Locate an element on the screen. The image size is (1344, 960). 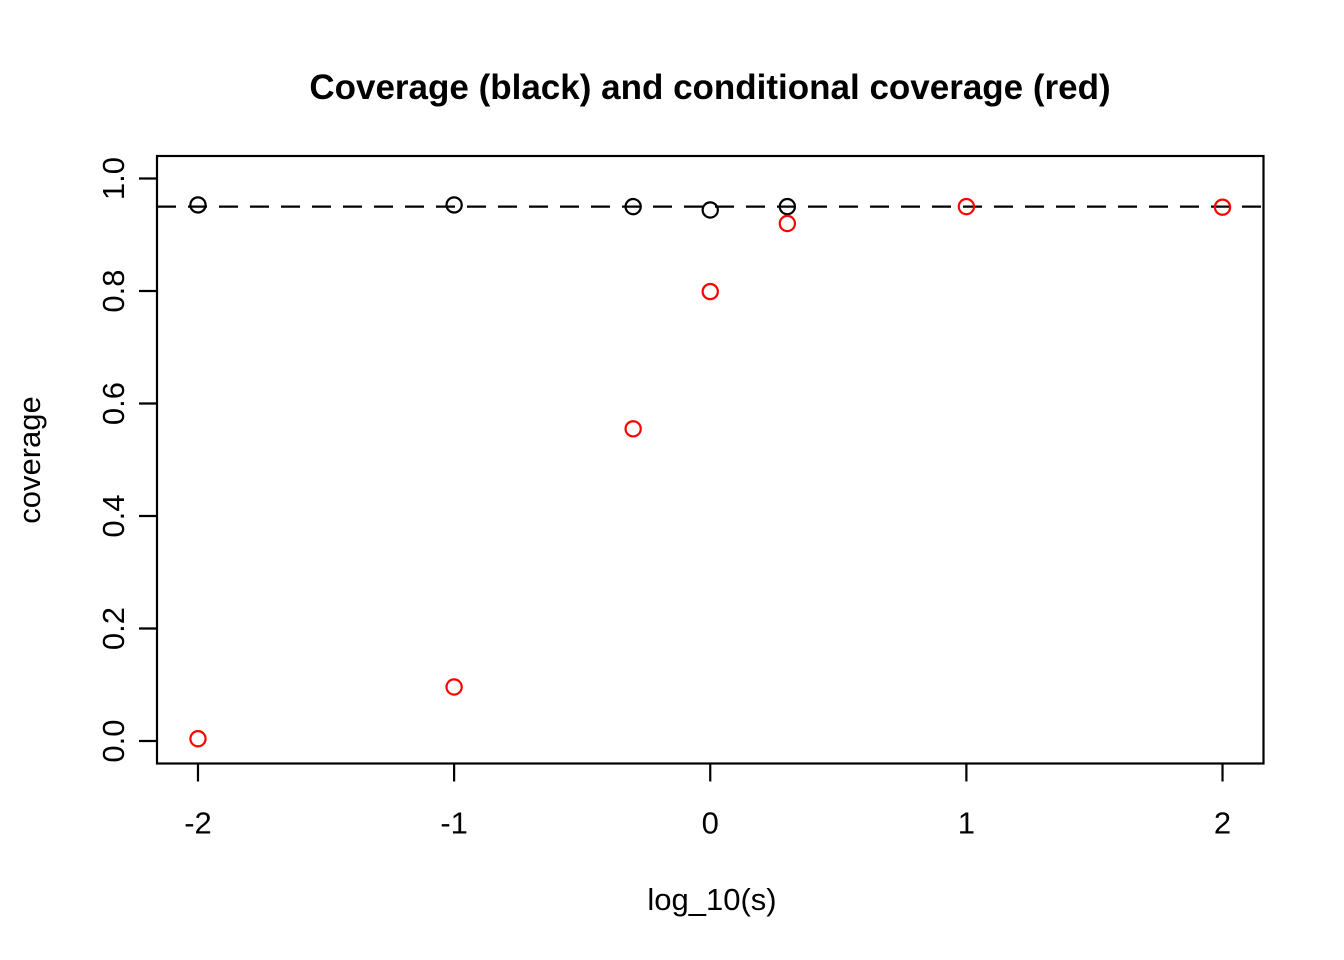
y-tick-label: 1.0 is located at coordinates (113, 178).